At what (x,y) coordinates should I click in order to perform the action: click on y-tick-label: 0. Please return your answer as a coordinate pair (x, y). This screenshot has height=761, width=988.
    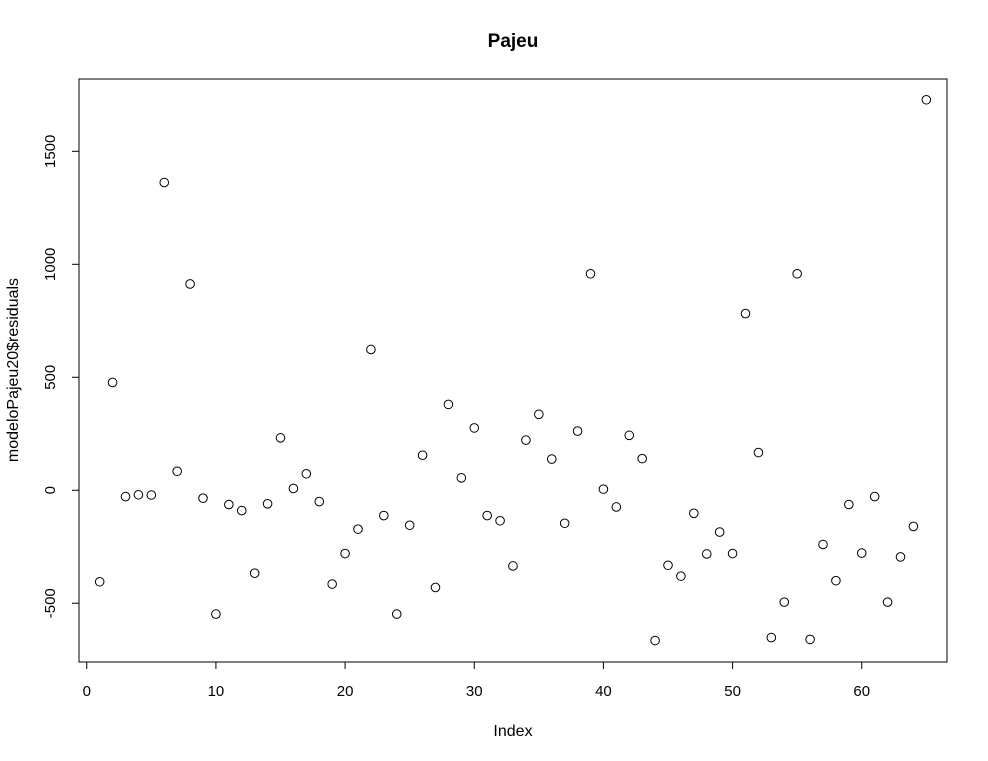
    Looking at the image, I should click on (50, 490).